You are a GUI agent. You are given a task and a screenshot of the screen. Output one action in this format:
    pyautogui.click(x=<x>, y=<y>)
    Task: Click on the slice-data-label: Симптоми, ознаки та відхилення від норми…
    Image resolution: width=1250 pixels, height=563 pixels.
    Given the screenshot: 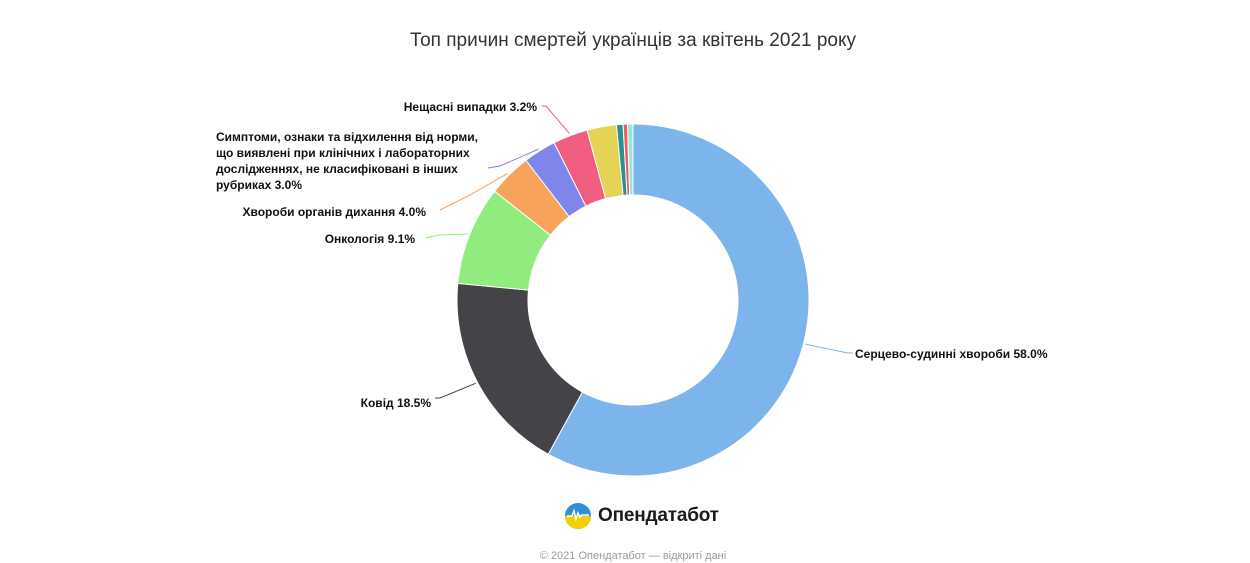 What is the action you would take?
    pyautogui.click(x=347, y=161)
    